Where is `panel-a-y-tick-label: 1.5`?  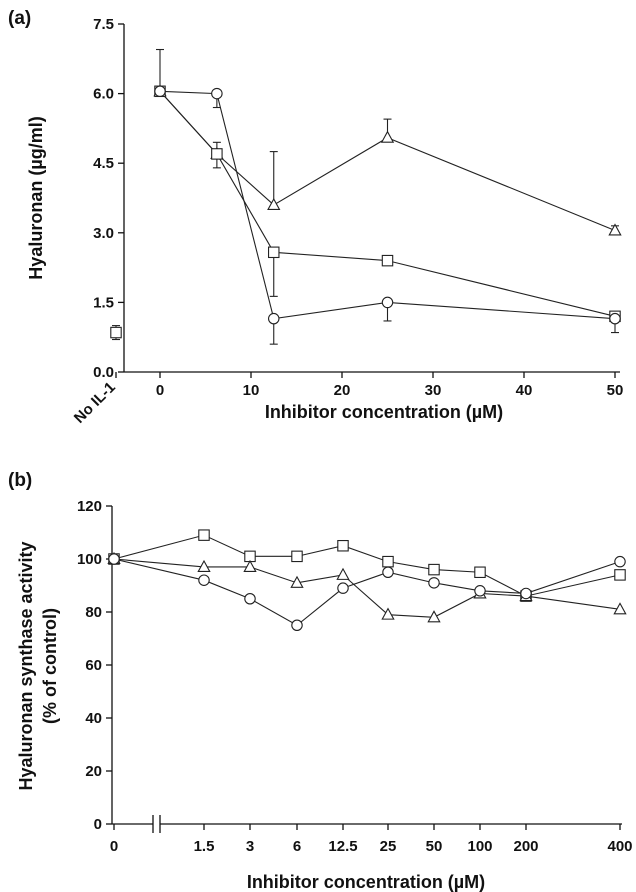
panel-a-y-tick-label: 1.5 is located at coordinates (103, 302).